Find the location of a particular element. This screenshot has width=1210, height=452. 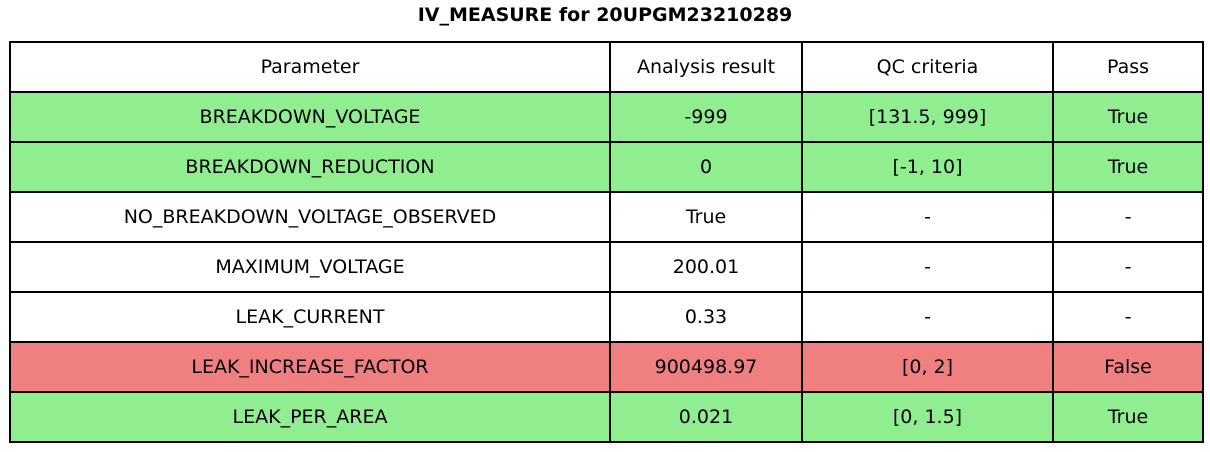

cell-qc-criteria: [0, 2] is located at coordinates (927, 367).